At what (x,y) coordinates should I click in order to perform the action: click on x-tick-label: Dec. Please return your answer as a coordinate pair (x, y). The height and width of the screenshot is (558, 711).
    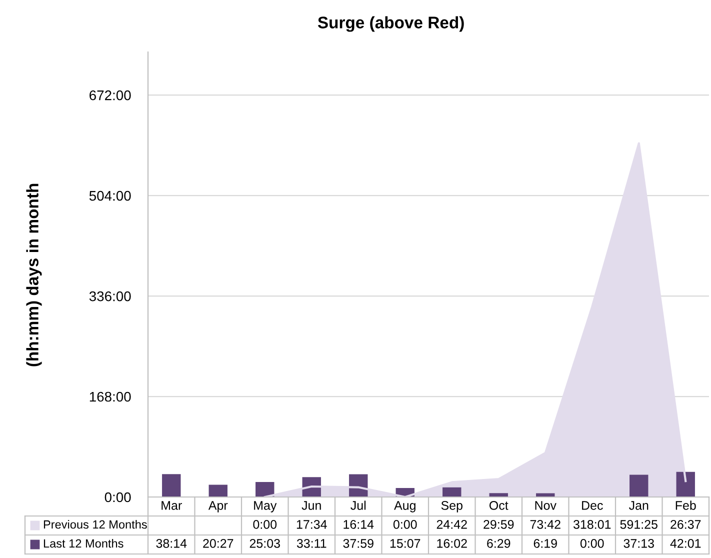
    Looking at the image, I should click on (592, 505).